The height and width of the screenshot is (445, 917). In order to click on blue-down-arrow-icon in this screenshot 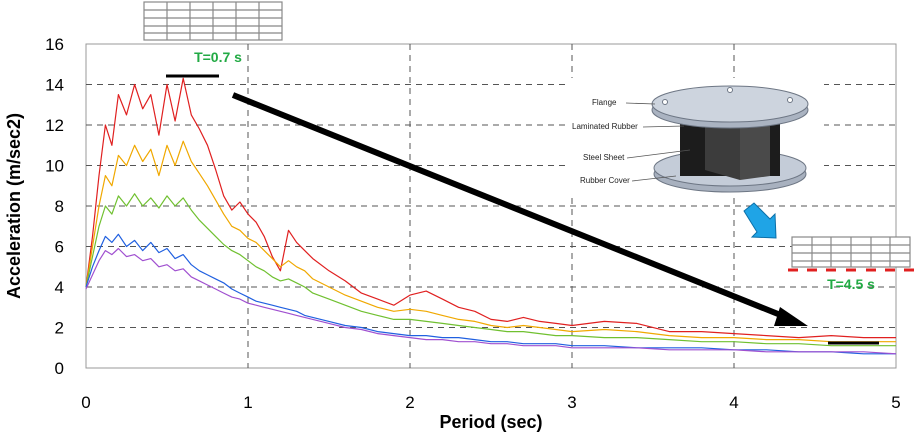, I will do `click(760, 220)`.